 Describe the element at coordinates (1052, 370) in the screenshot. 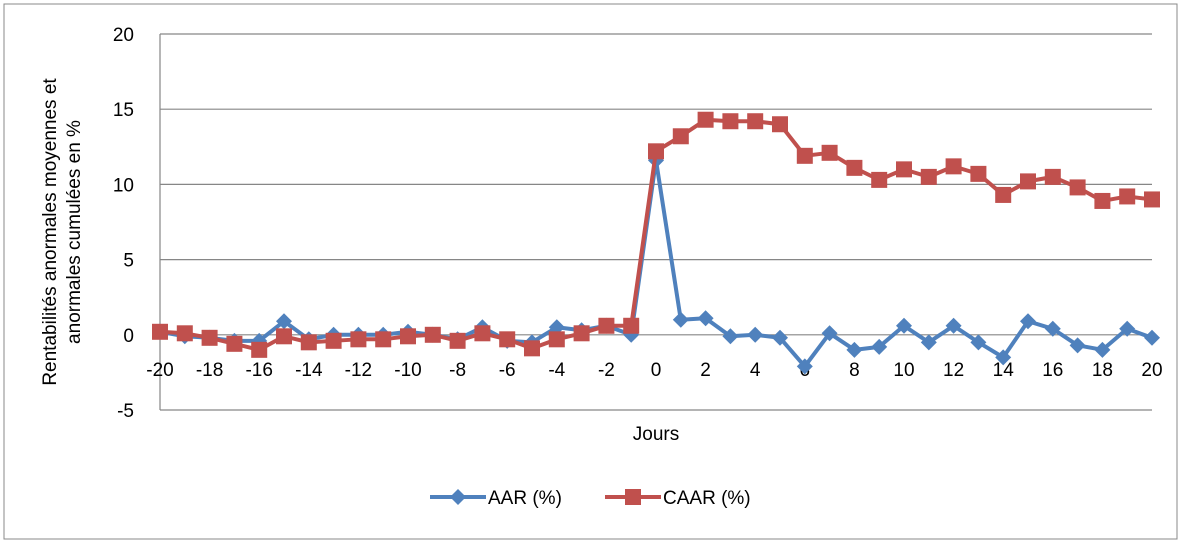

I see `x-tick-label: 16` at that location.